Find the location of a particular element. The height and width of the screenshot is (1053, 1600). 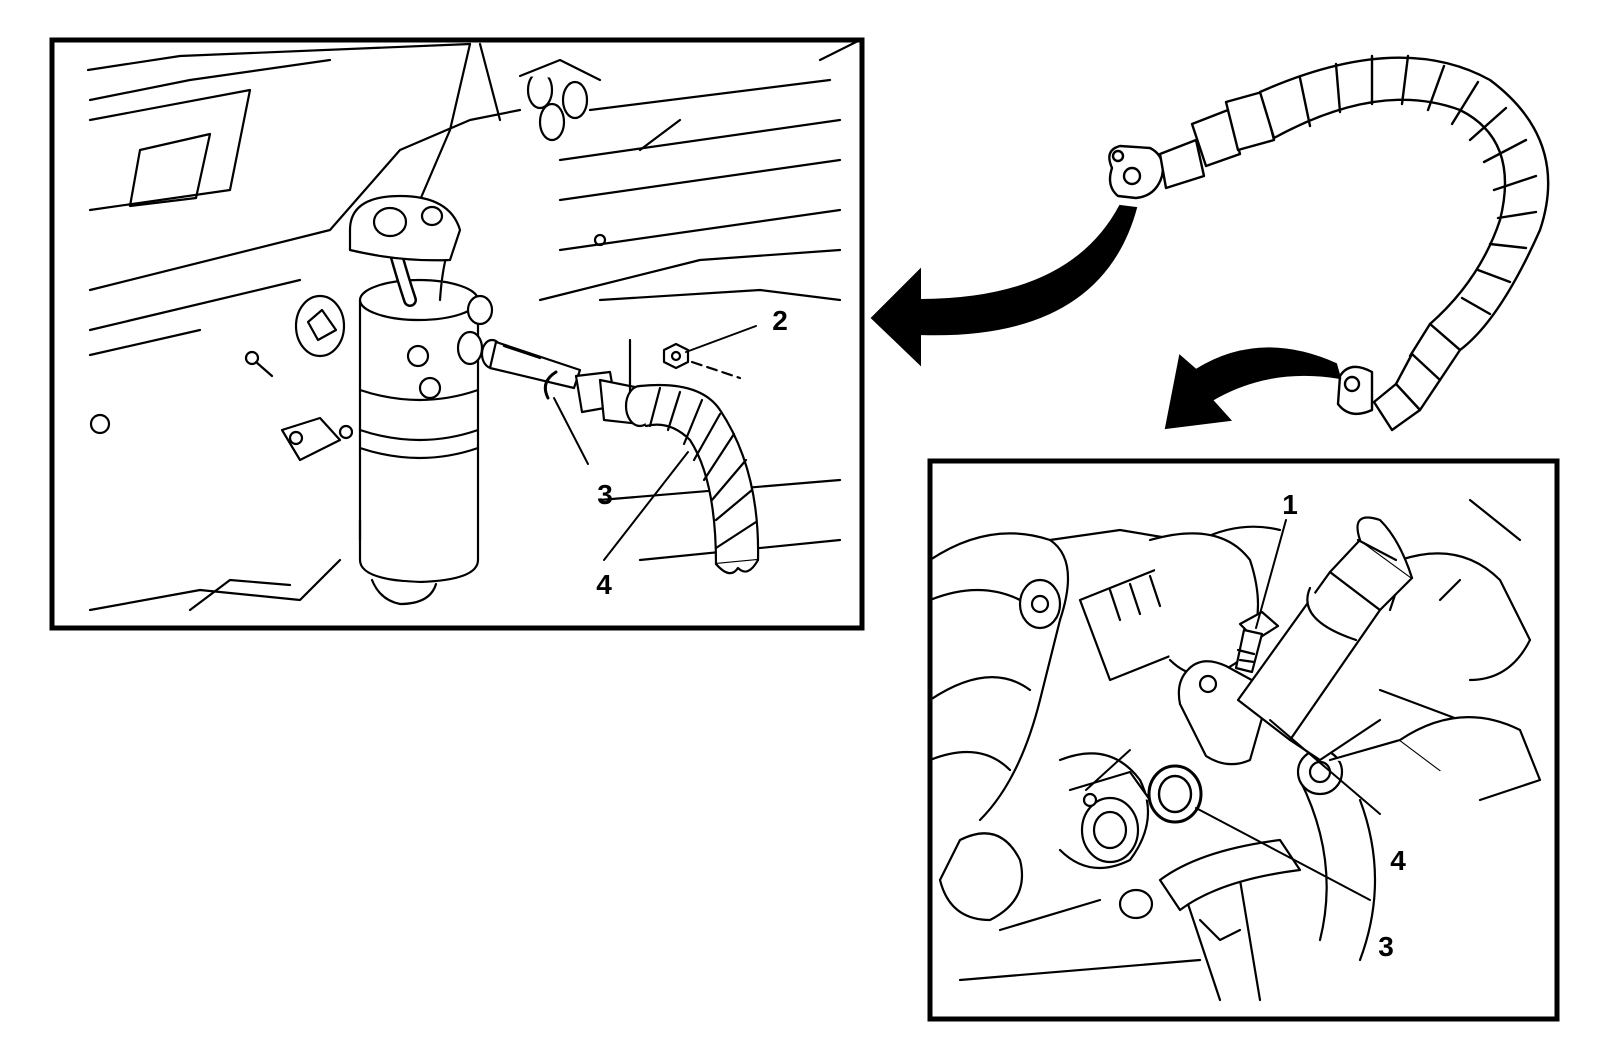

callout-label-1: 1 is located at coordinates (1290, 504).